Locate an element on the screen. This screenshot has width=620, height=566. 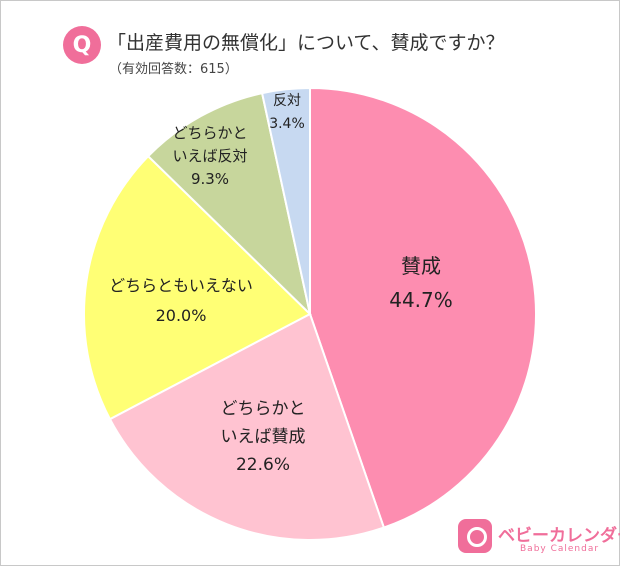
slice-value-3: 20.0% is located at coordinates (181, 315).